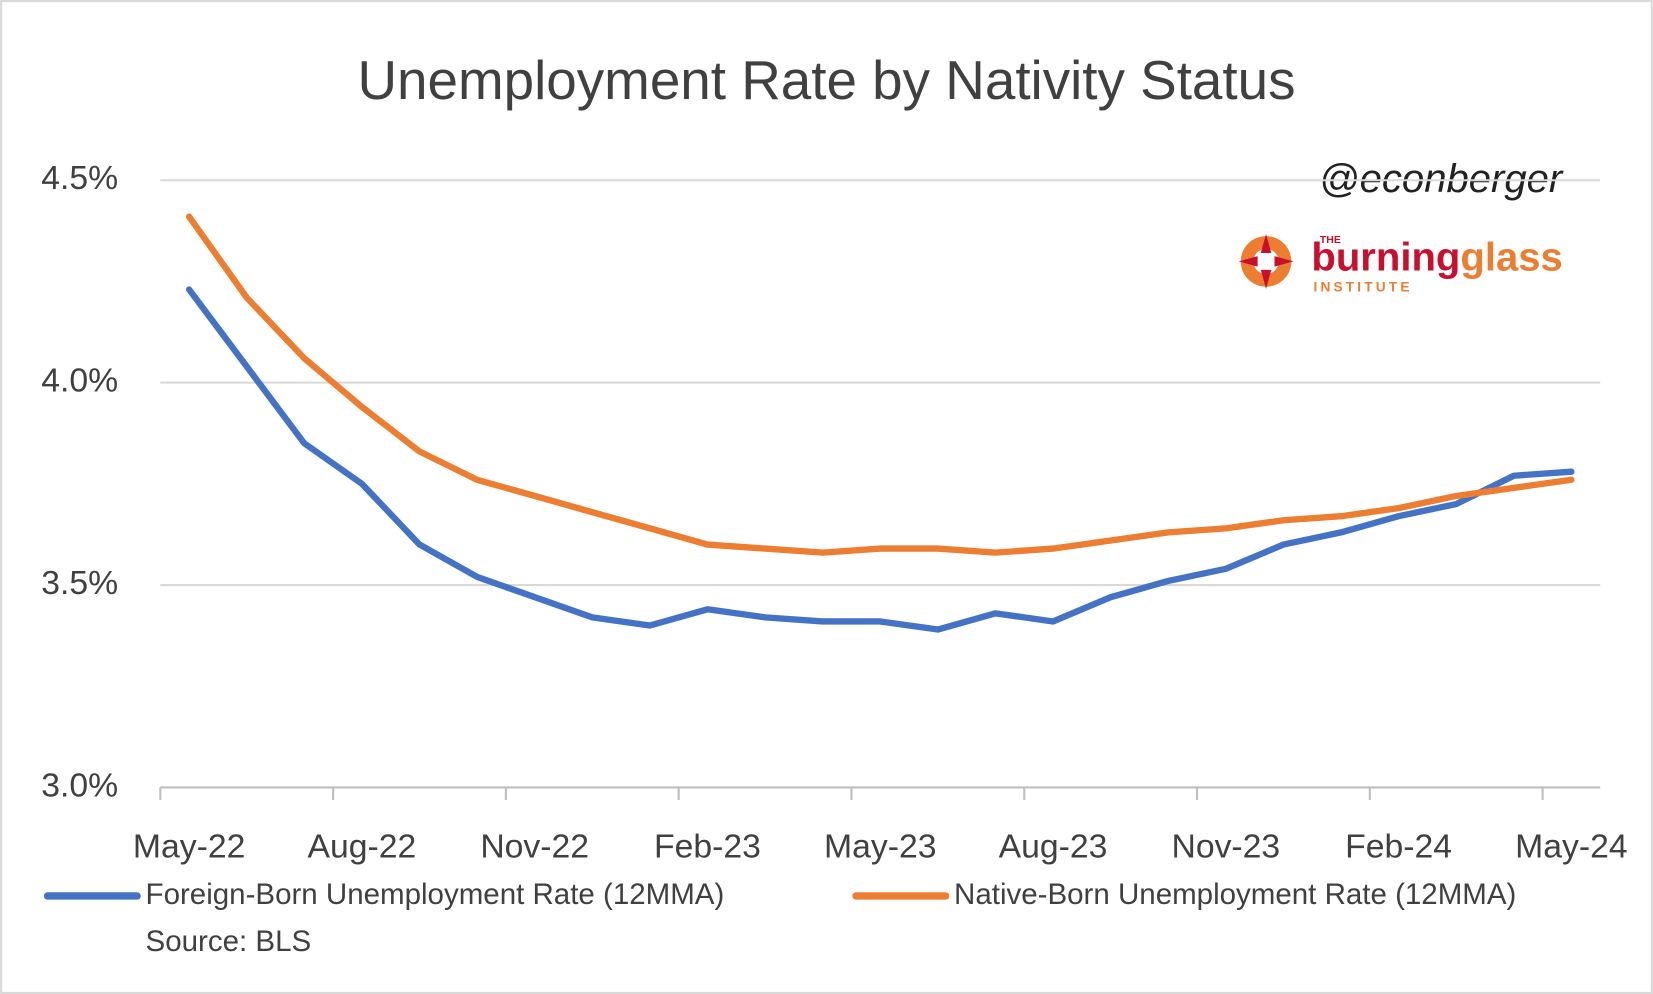 This screenshot has width=1653, height=994. Describe the element at coordinates (534, 846) in the screenshot. I see `x-tick-label: Nov-22` at that location.